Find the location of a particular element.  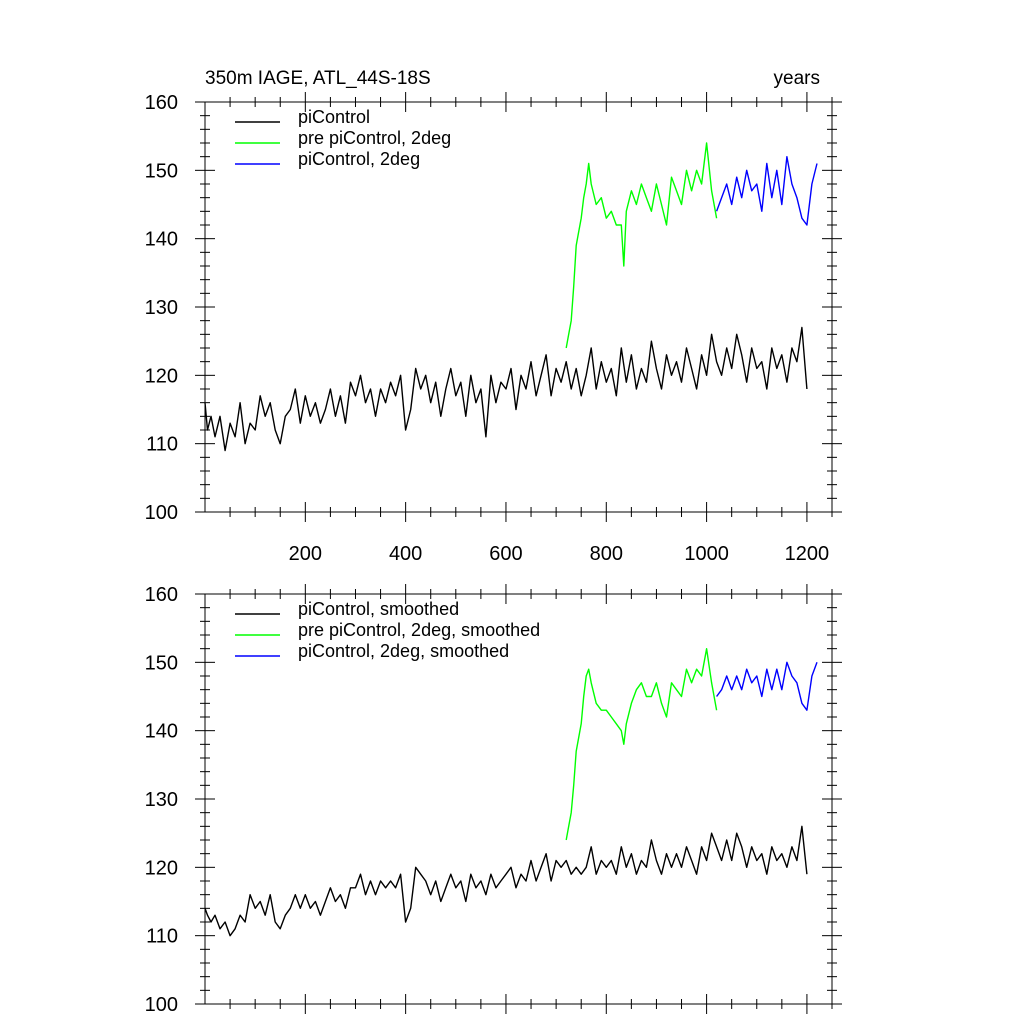

x-tick-label: 200 is located at coordinates (305, 554).